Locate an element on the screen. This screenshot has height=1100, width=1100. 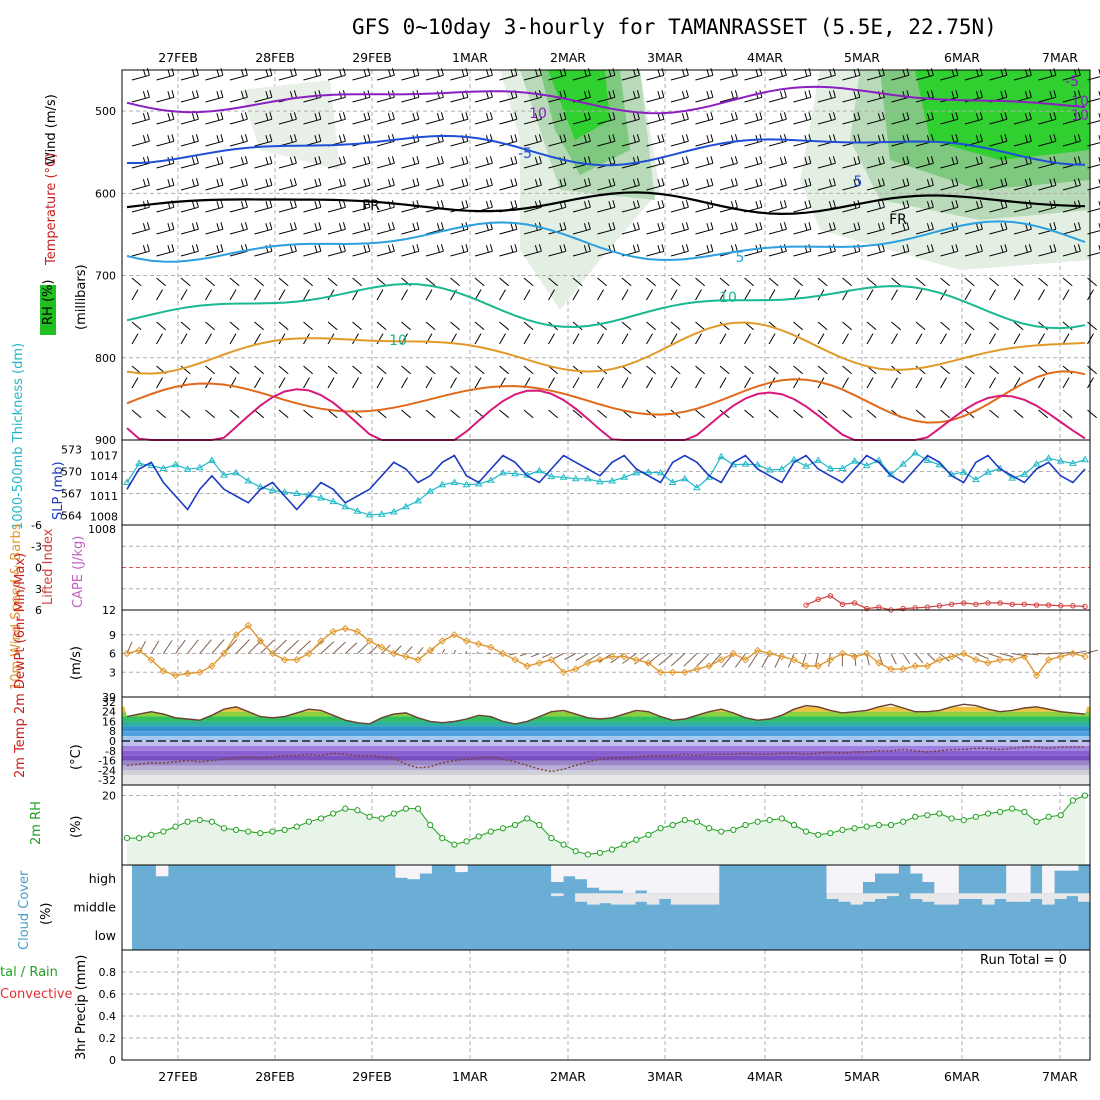
pressure-tick-label: 700 is located at coordinates (105, 276).